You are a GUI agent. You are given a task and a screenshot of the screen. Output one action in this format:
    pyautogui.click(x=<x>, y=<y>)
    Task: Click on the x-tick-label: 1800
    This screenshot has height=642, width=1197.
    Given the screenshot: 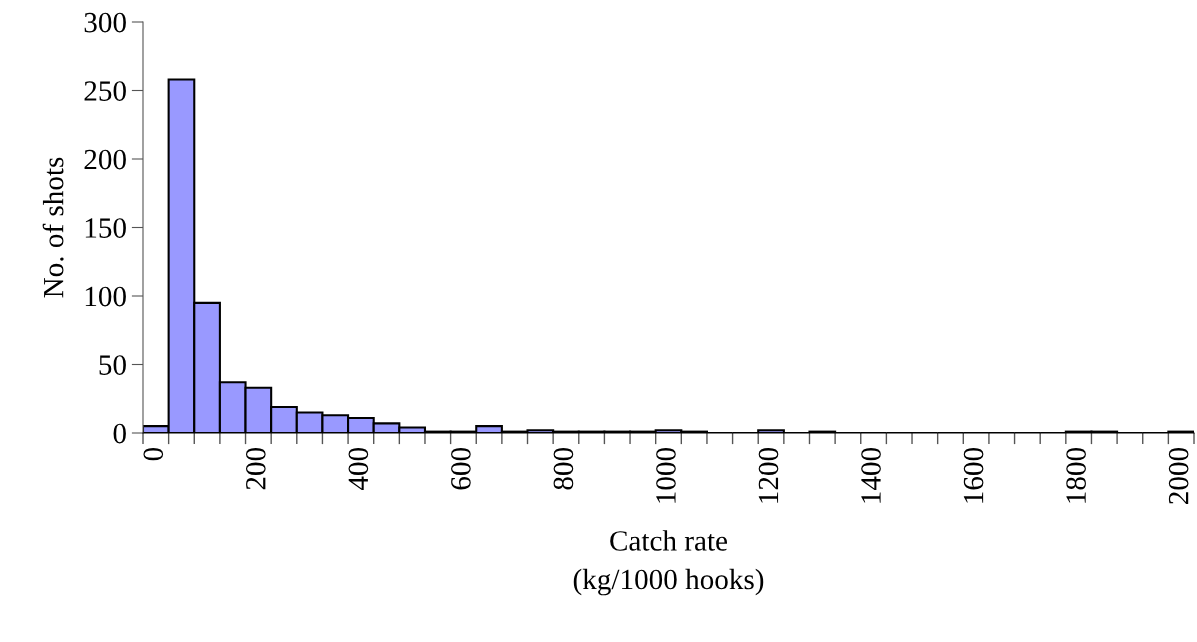 What is the action you would take?
    pyautogui.click(x=1076, y=475)
    